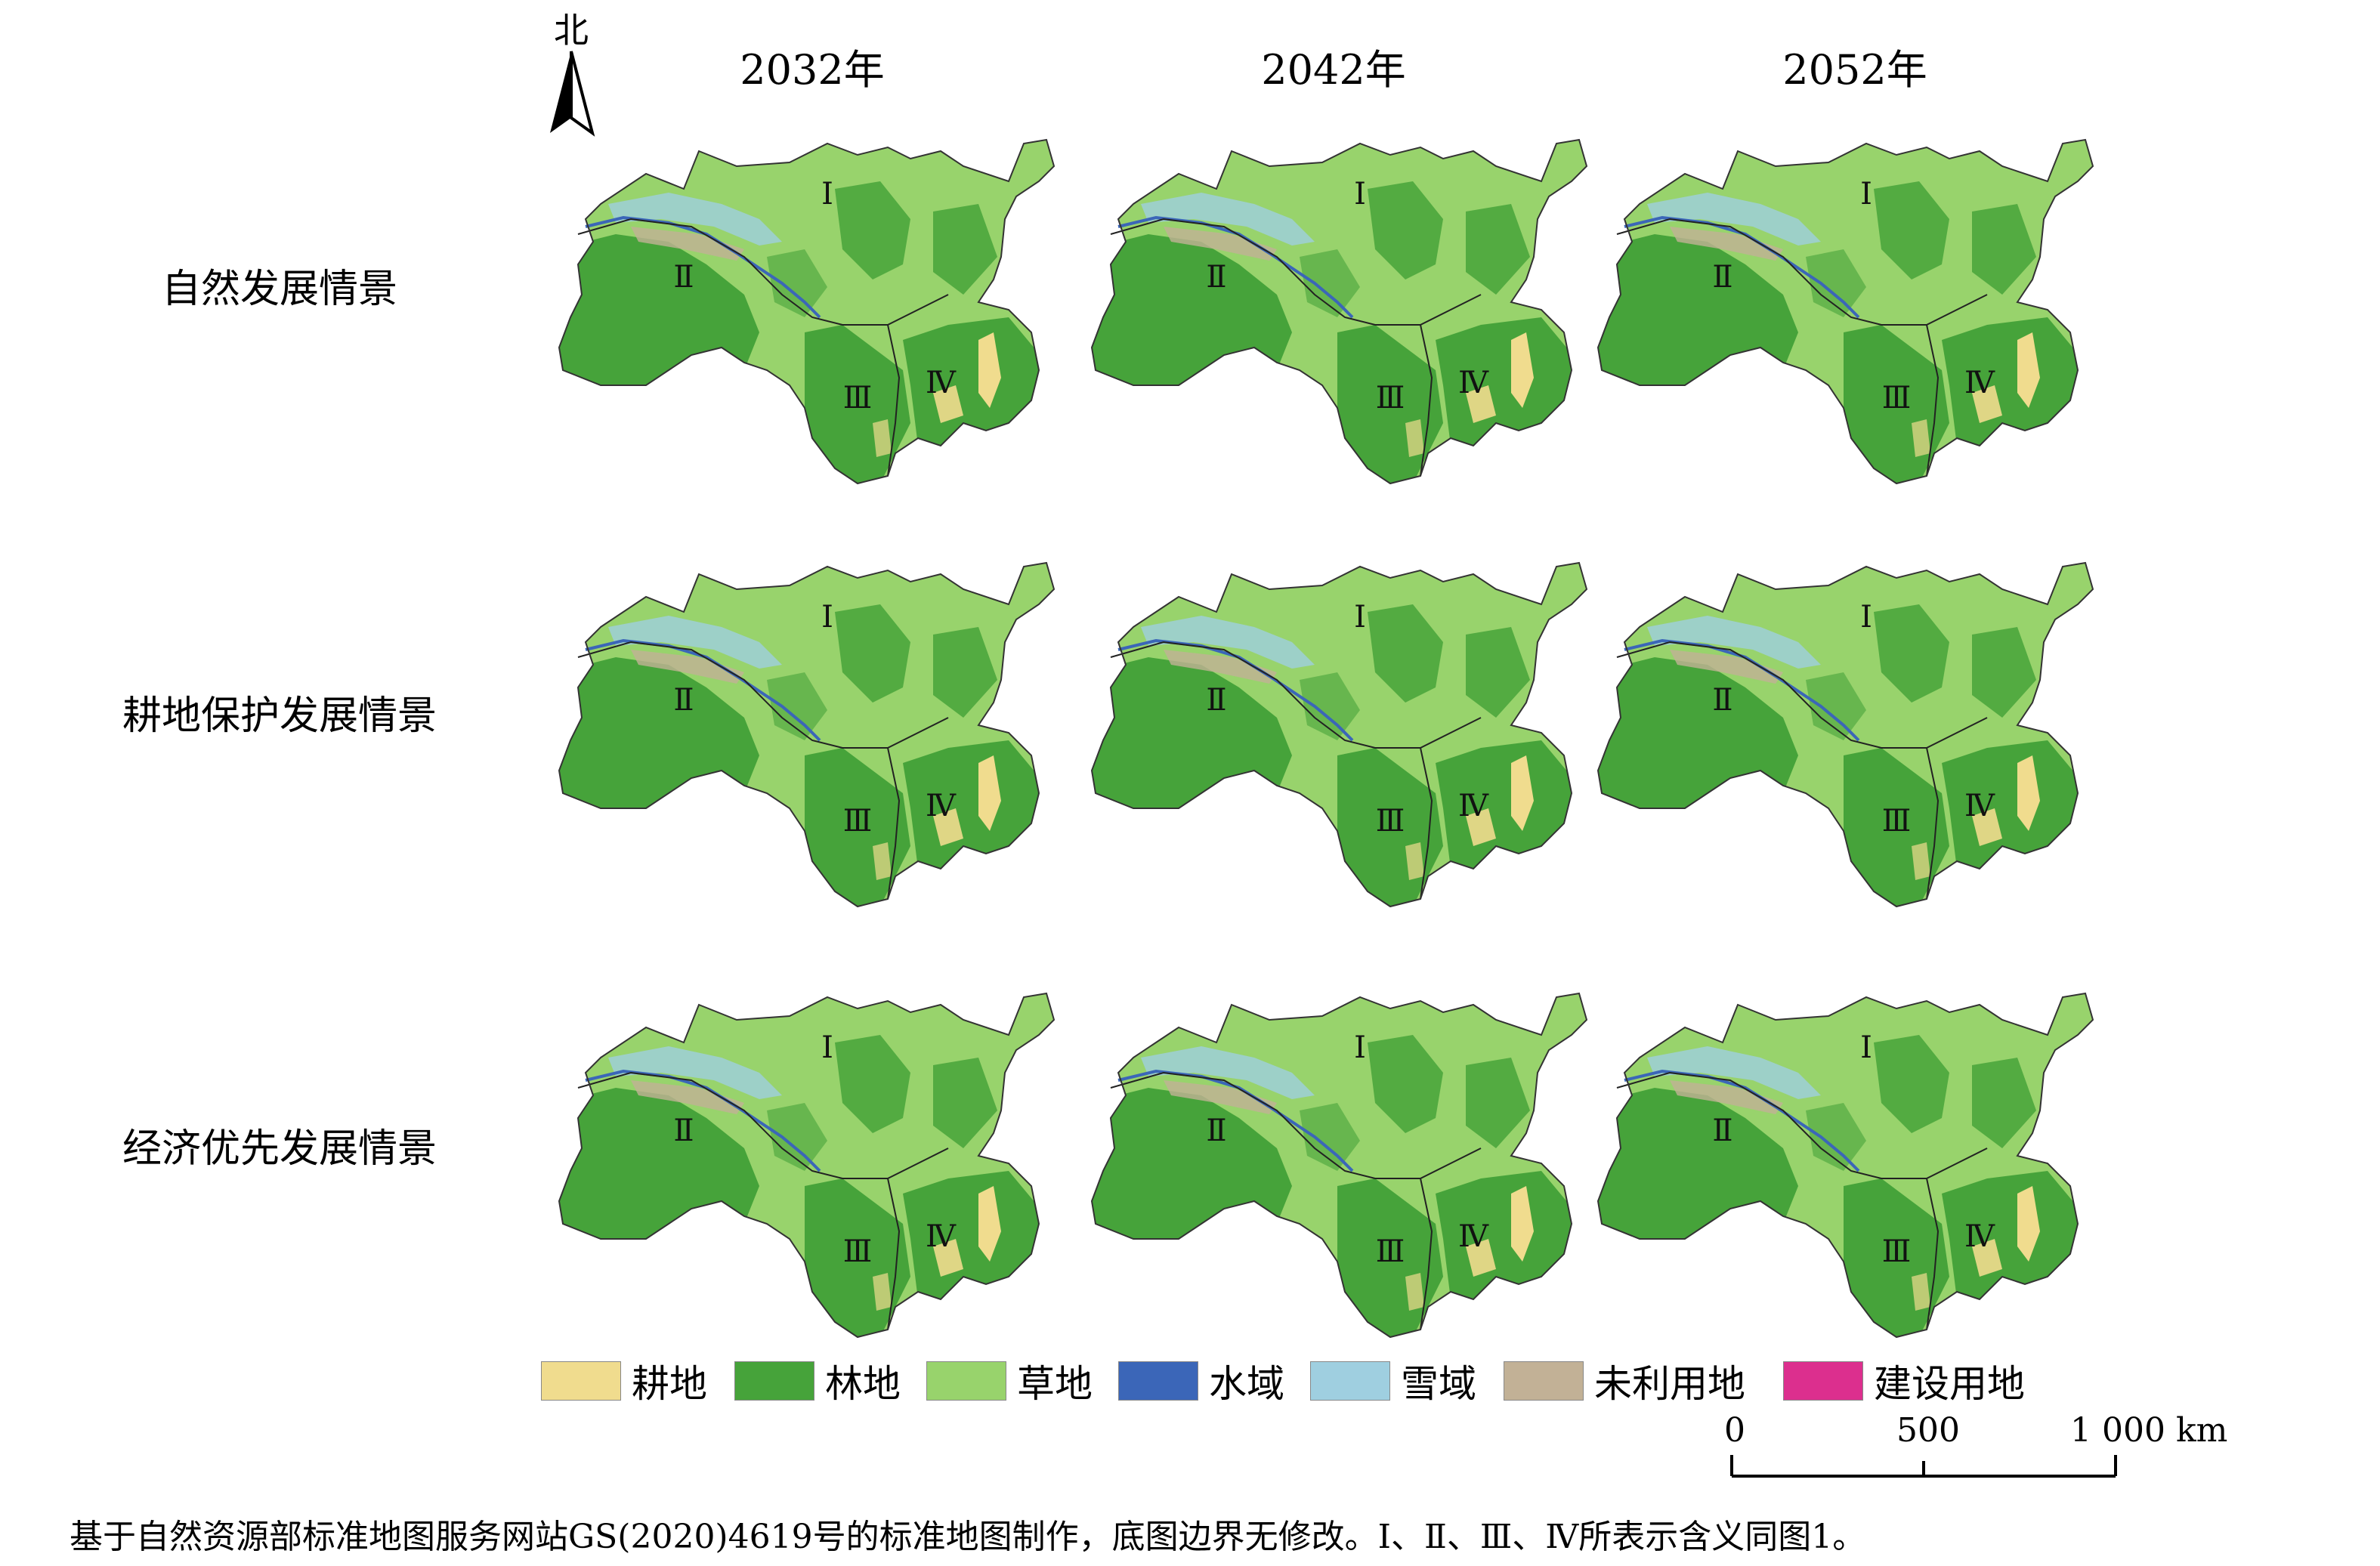 This screenshot has width=2380, height=1566. I want to click on land-use-map-economic-priority-2042: Ⅰ Ⅱ Ⅲ Ⅳ, so click(1339, 1166).